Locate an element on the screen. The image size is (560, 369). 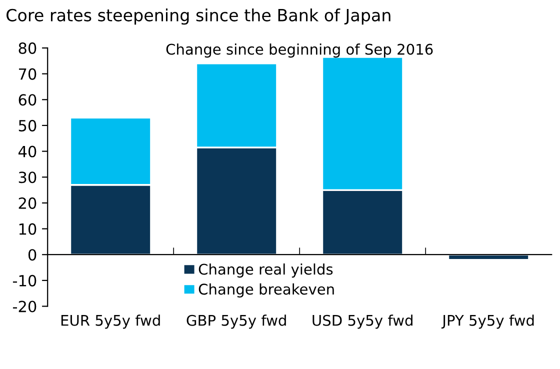
legend-label: Change real yields is located at coordinates (265, 270).